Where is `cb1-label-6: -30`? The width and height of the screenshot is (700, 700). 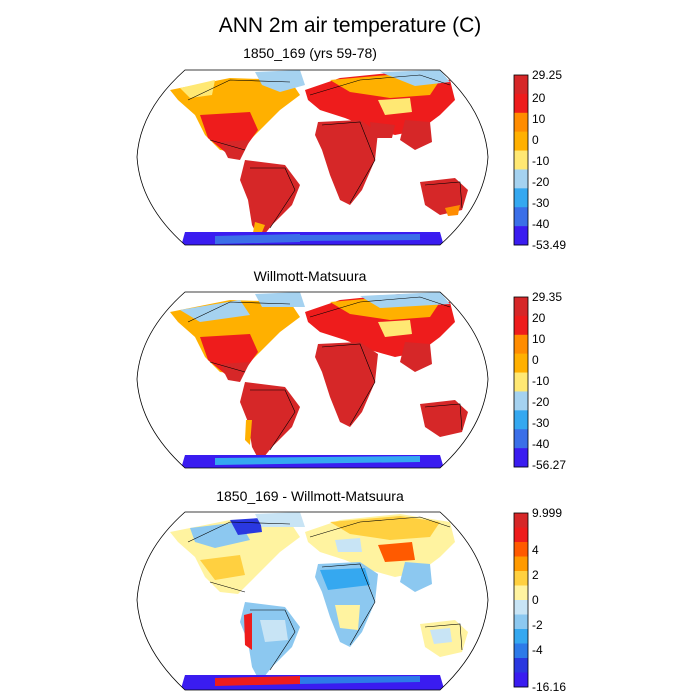 cb1-label-6: -30 is located at coordinates (541, 203).